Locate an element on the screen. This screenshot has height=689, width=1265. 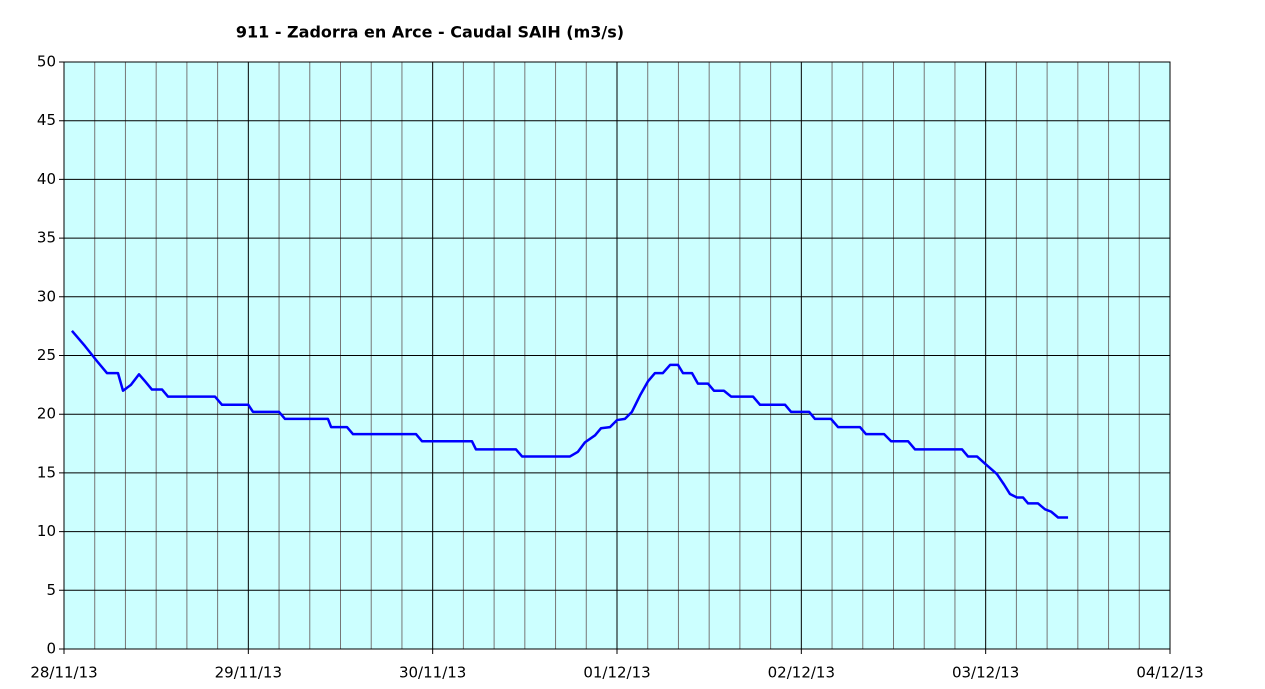
x-tick-label: 29/11/13 is located at coordinates (248, 673).